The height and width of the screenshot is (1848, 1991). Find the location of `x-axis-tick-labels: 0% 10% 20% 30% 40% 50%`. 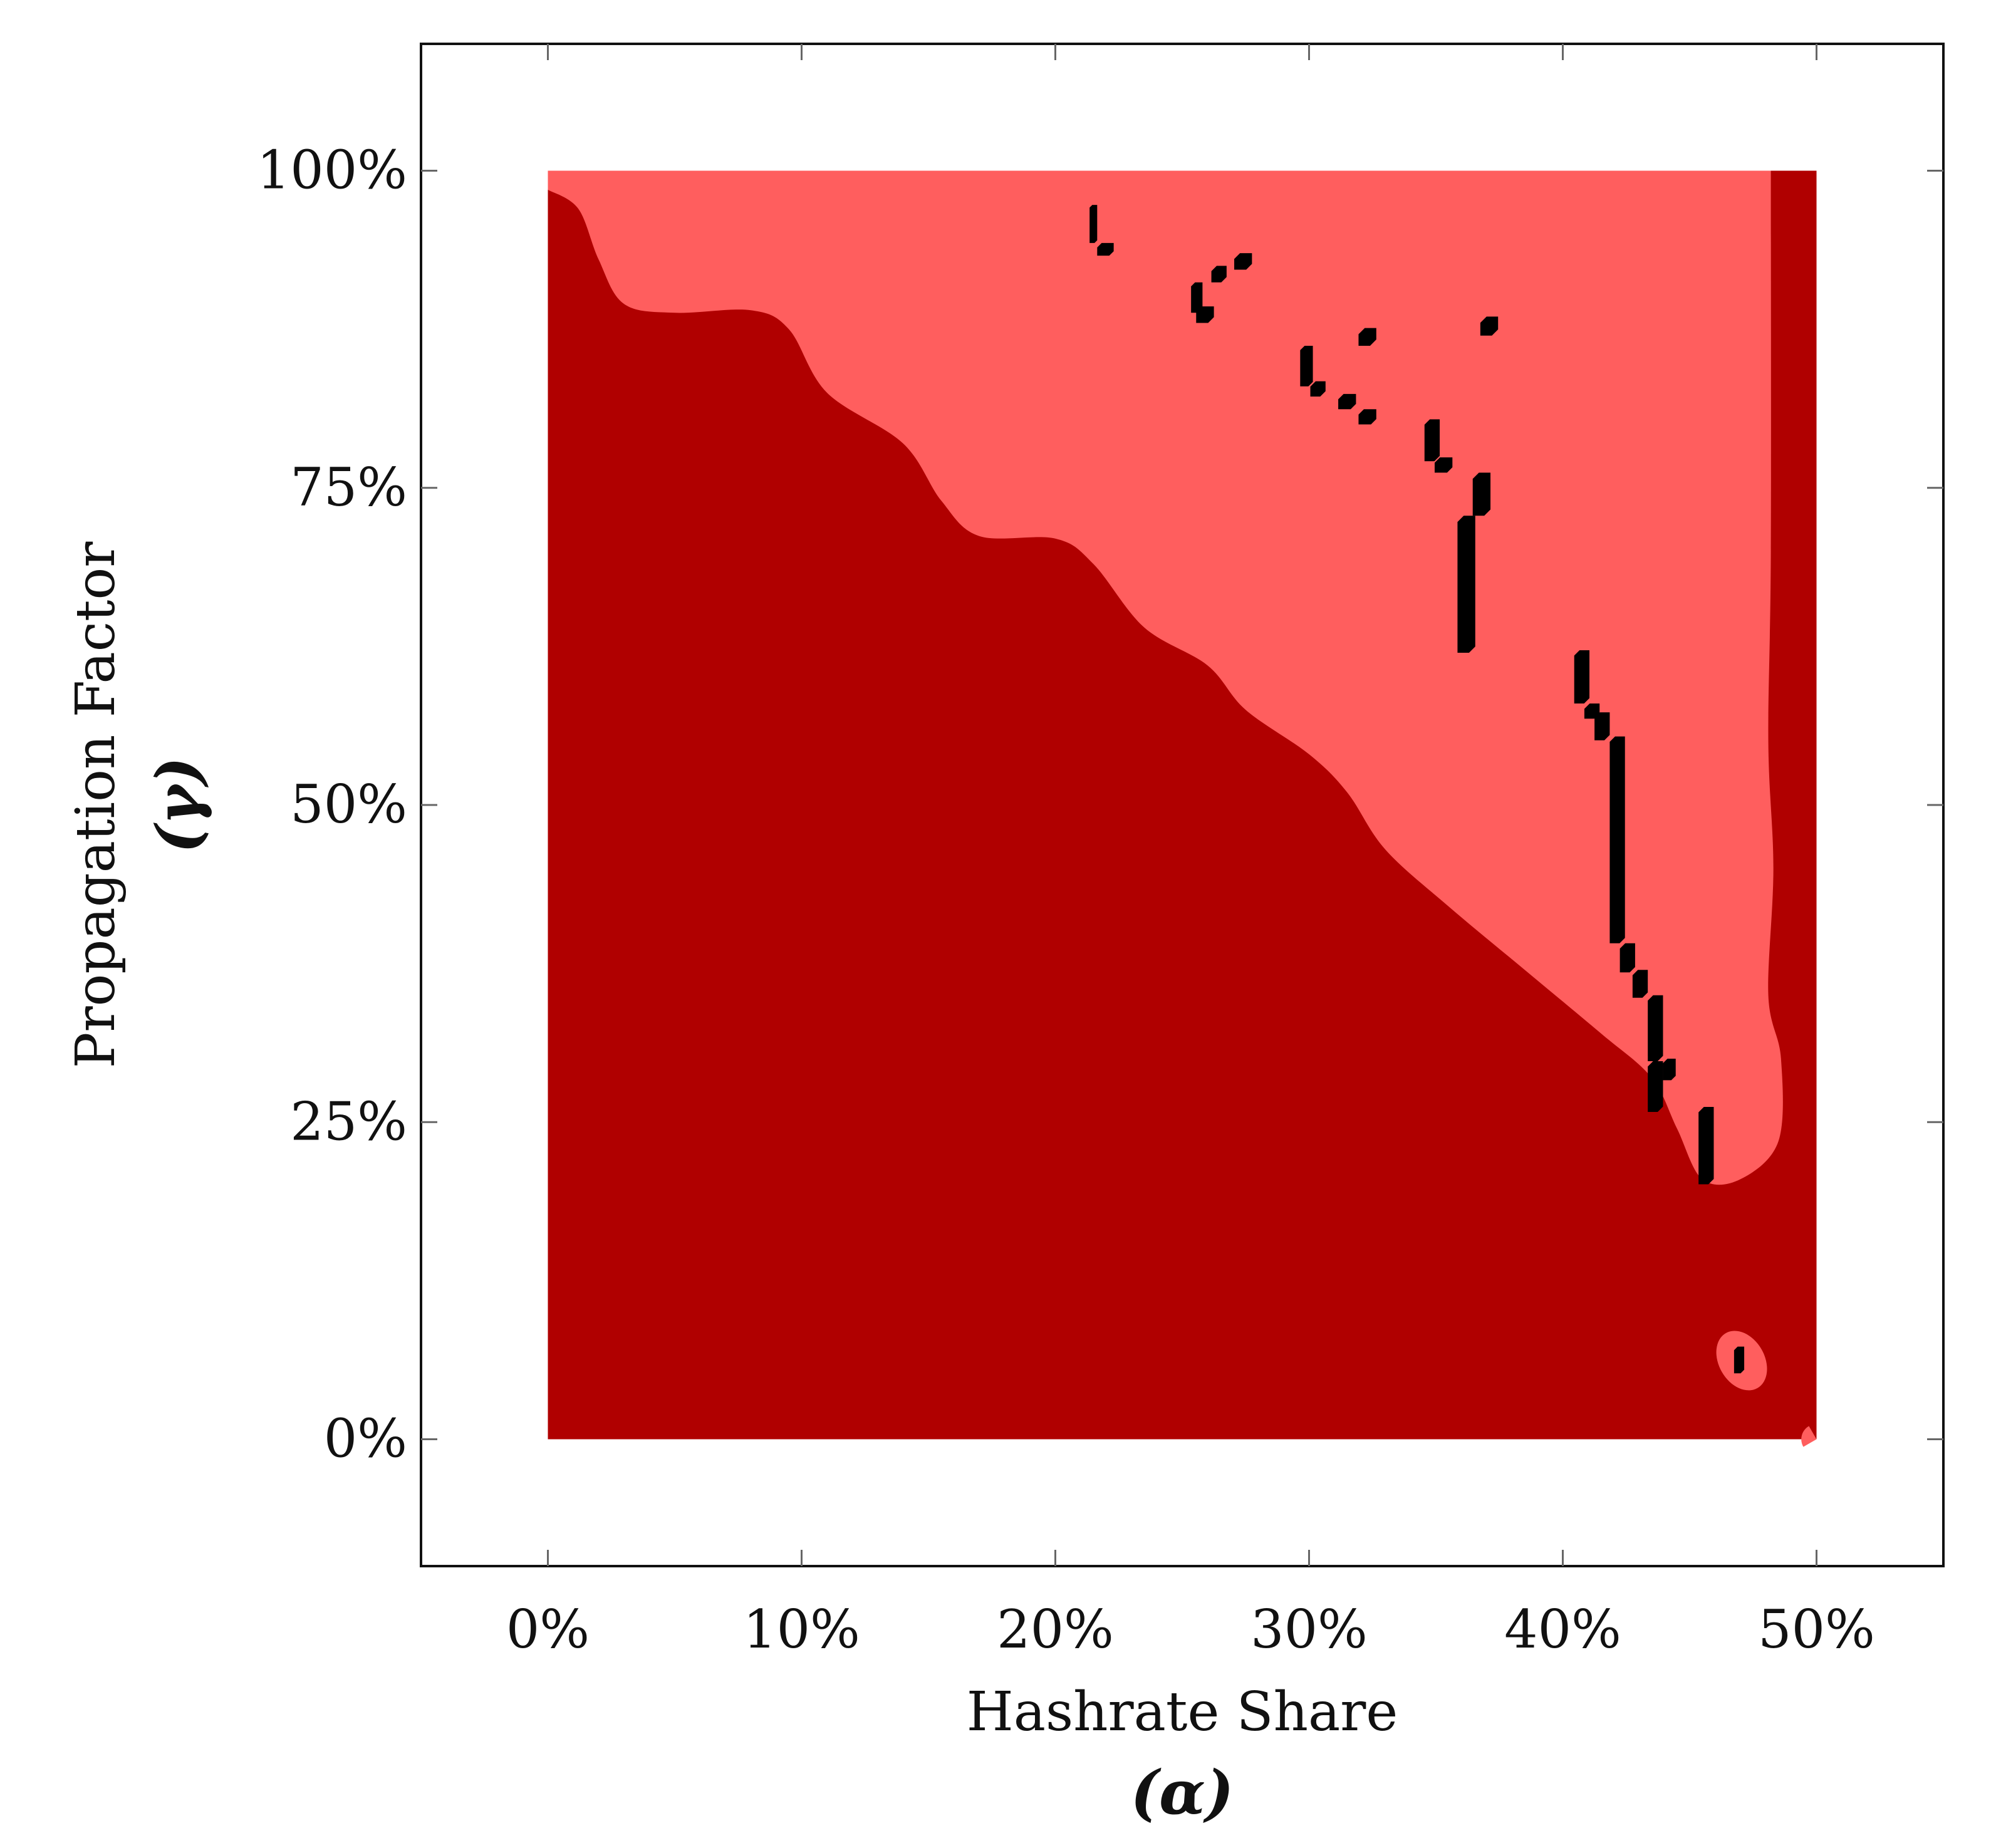

x-axis-tick-labels: 0% 10% 20% 30% 40% 50% is located at coordinates (1190, 1629).